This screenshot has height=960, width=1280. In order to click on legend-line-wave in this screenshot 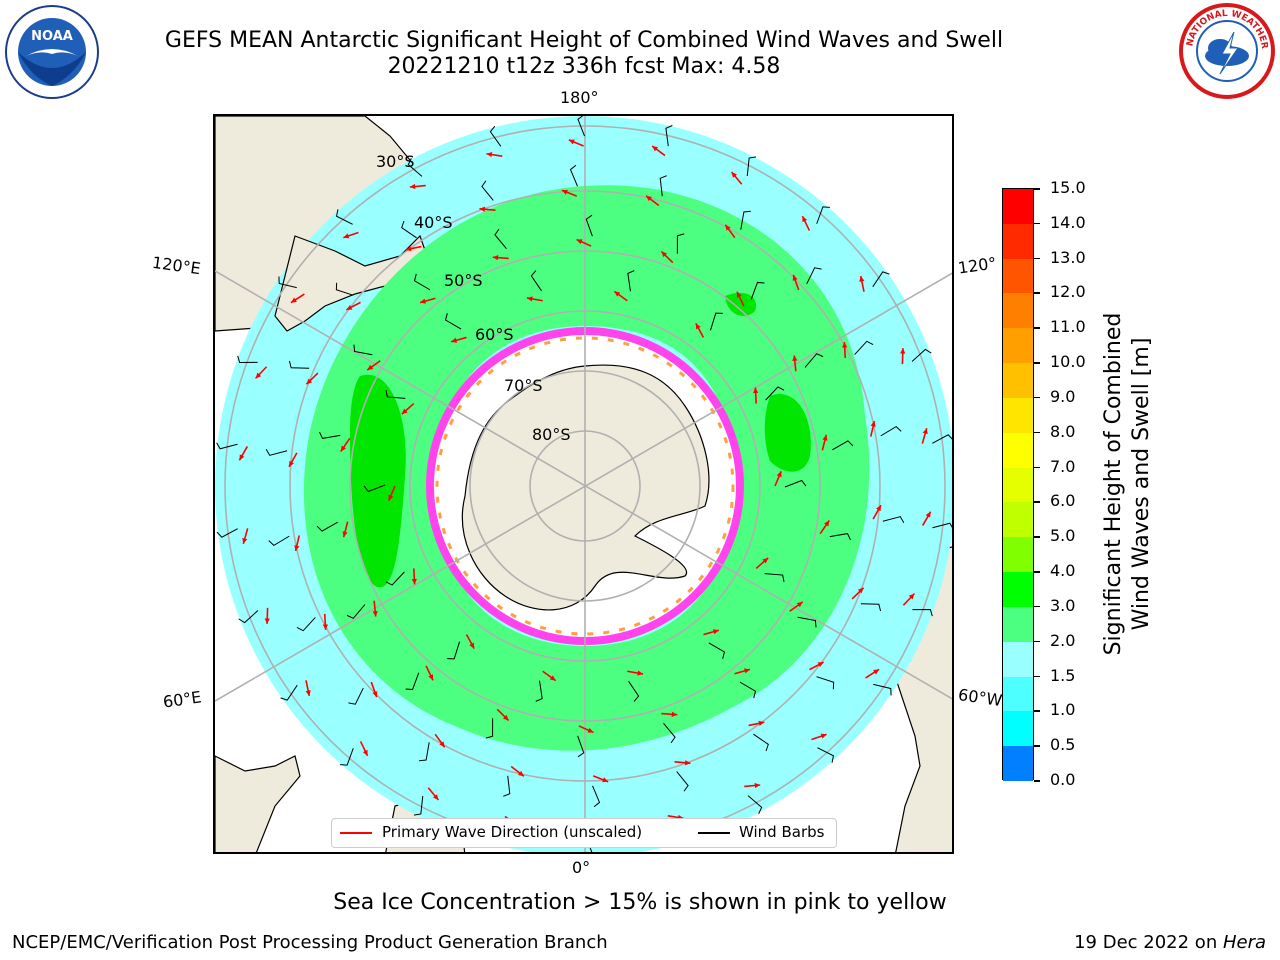, I will do `click(356, 833)`.